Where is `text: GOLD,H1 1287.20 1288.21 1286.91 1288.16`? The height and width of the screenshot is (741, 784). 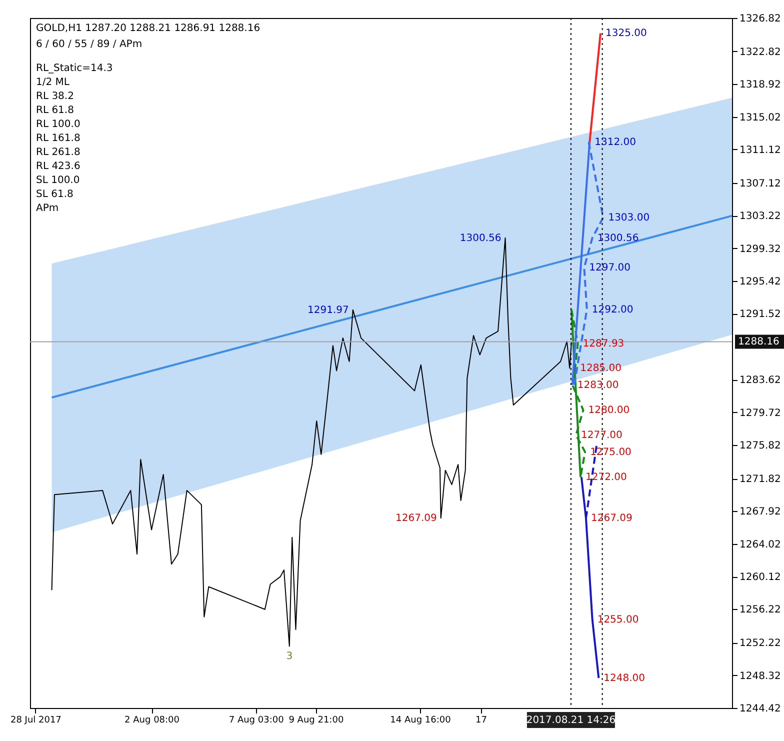 text: GOLD,H1 1287.20 1288.21 1286.91 1288.16 is located at coordinates (148, 28).